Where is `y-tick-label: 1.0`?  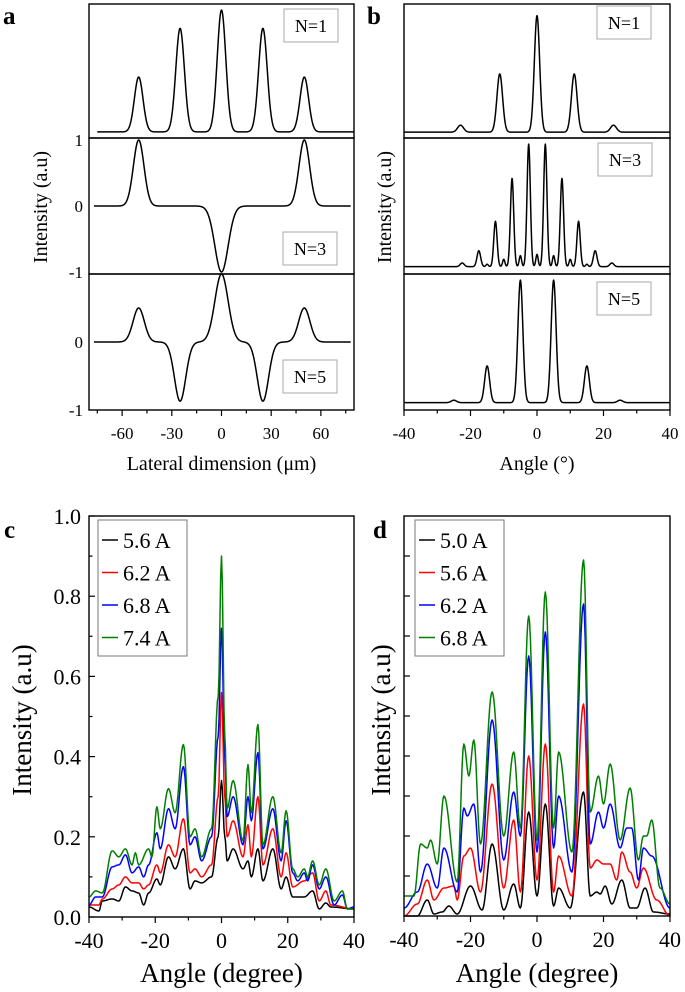
y-tick-label: 1.0 is located at coordinates (68, 516).